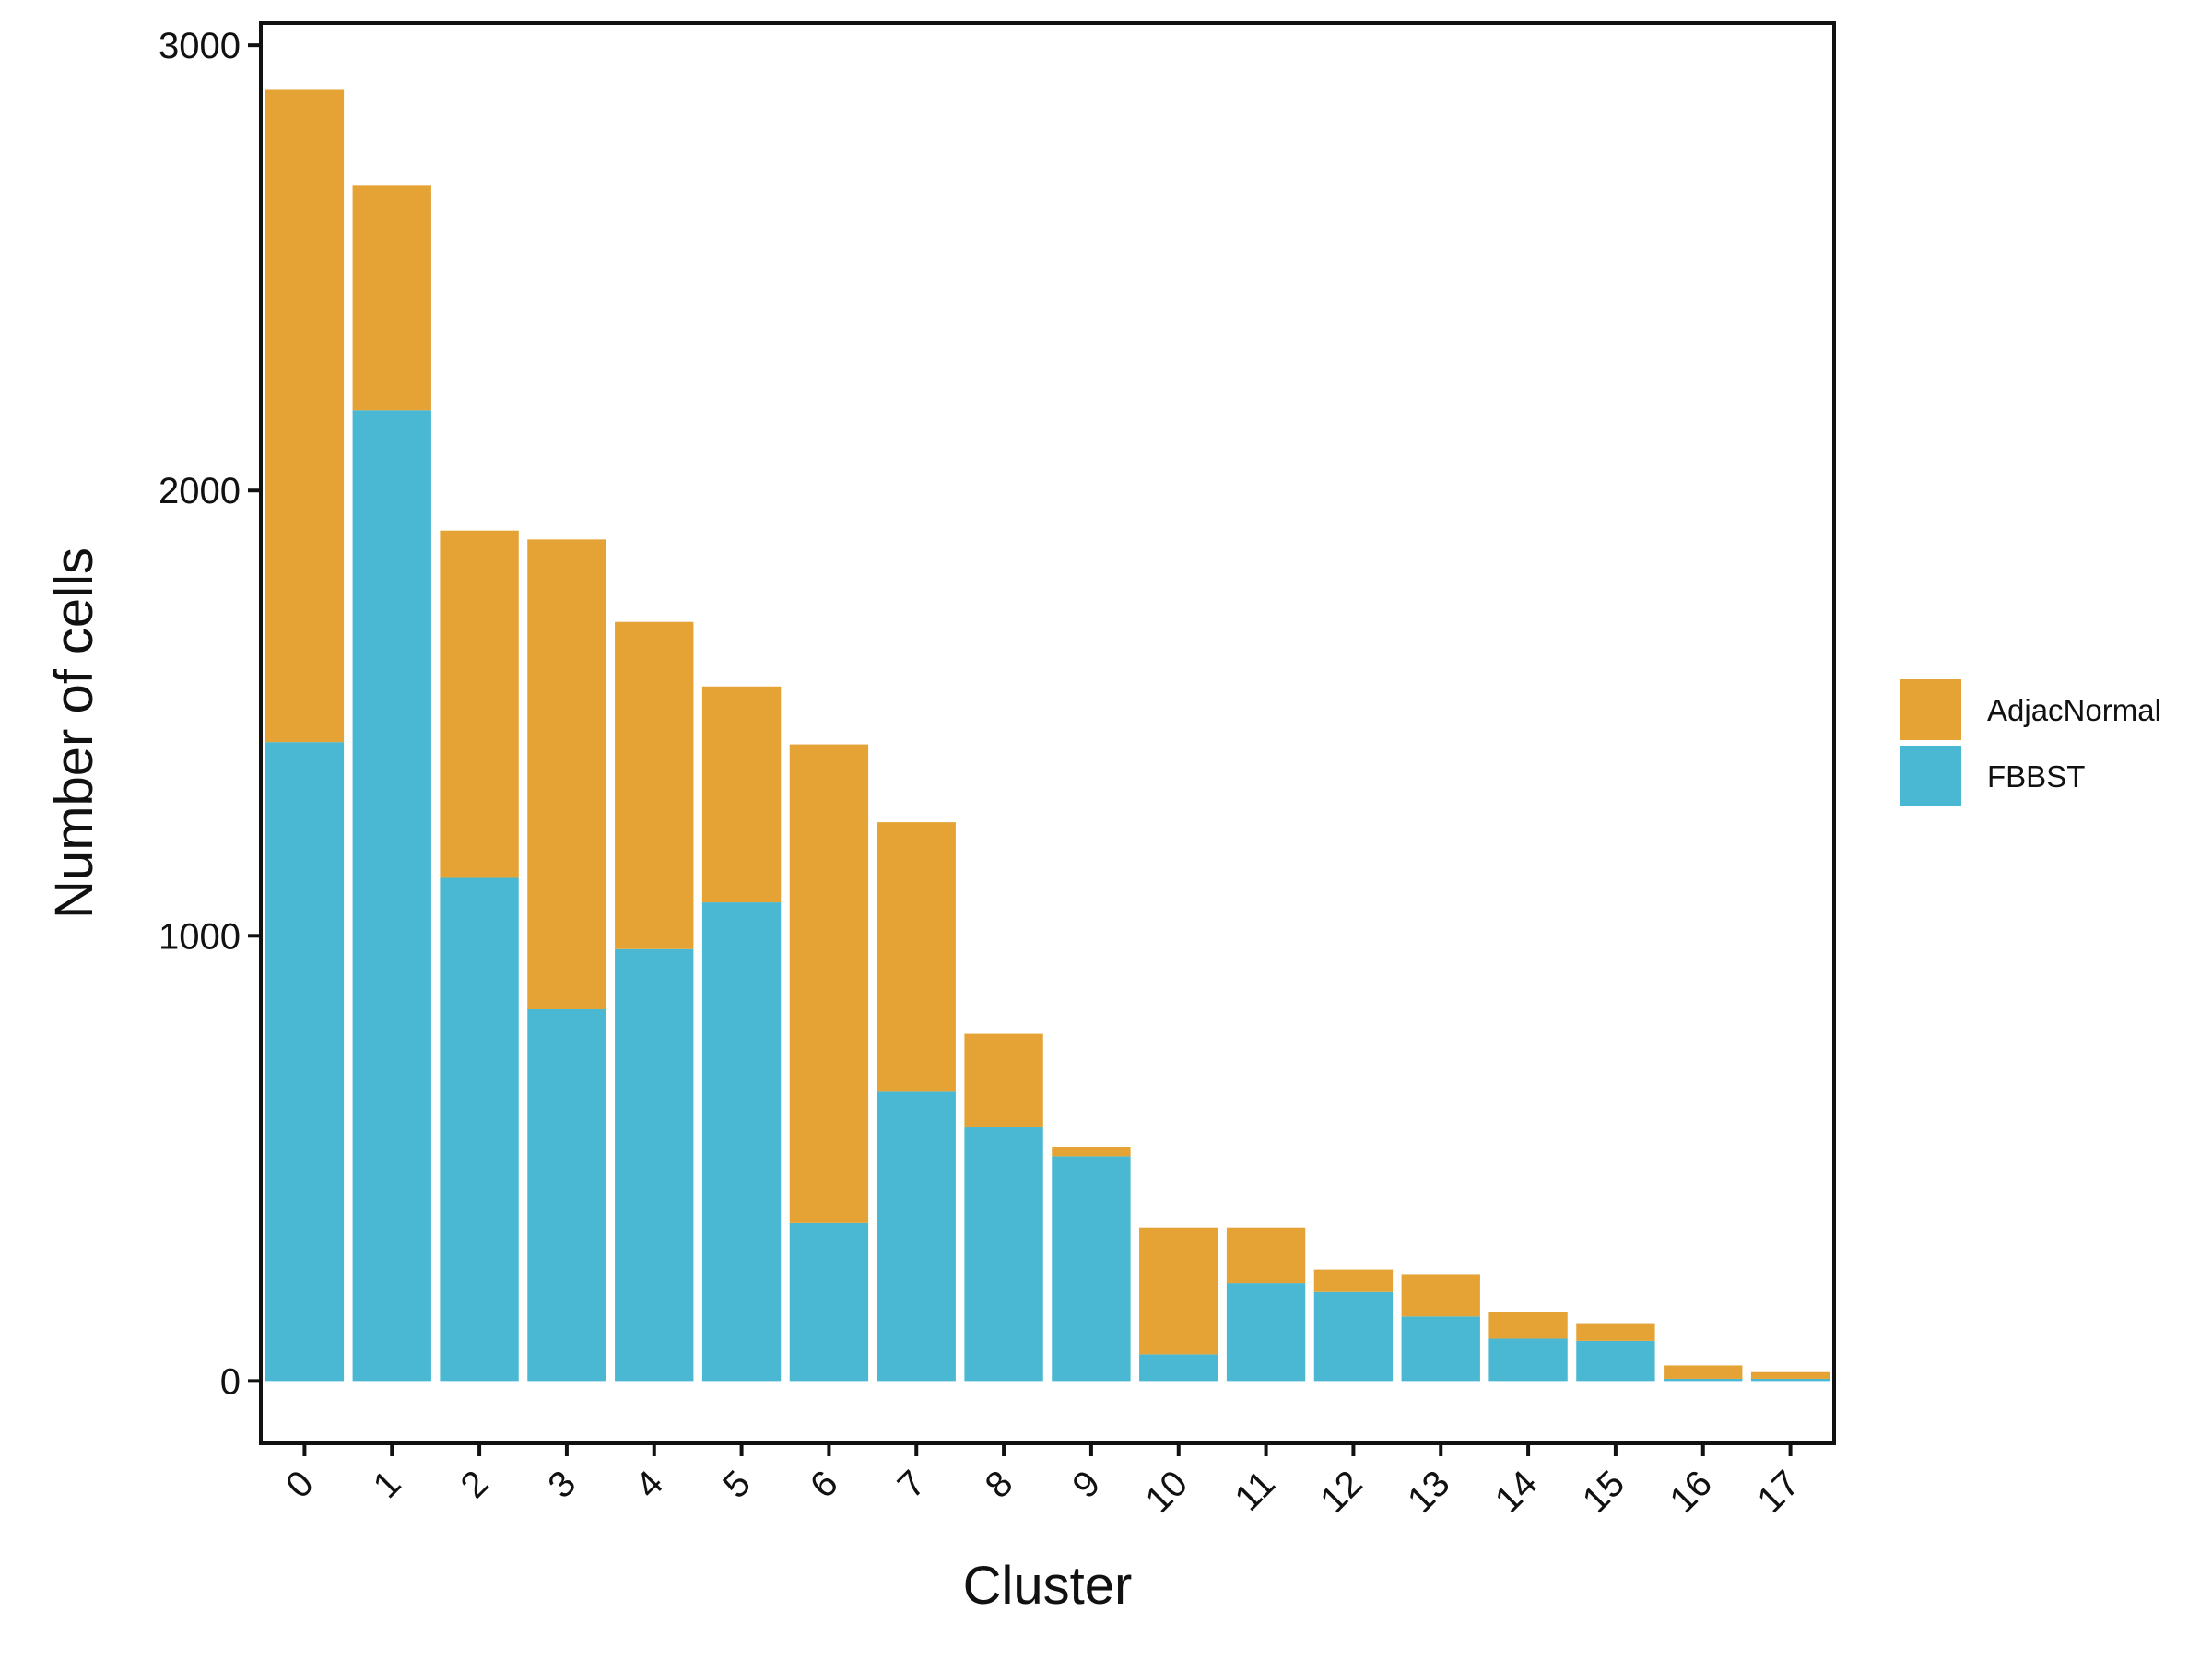 The image size is (2212, 1659). Describe the element at coordinates (1048, 1586) in the screenshot. I see `x-axis-title: Cluster` at that location.